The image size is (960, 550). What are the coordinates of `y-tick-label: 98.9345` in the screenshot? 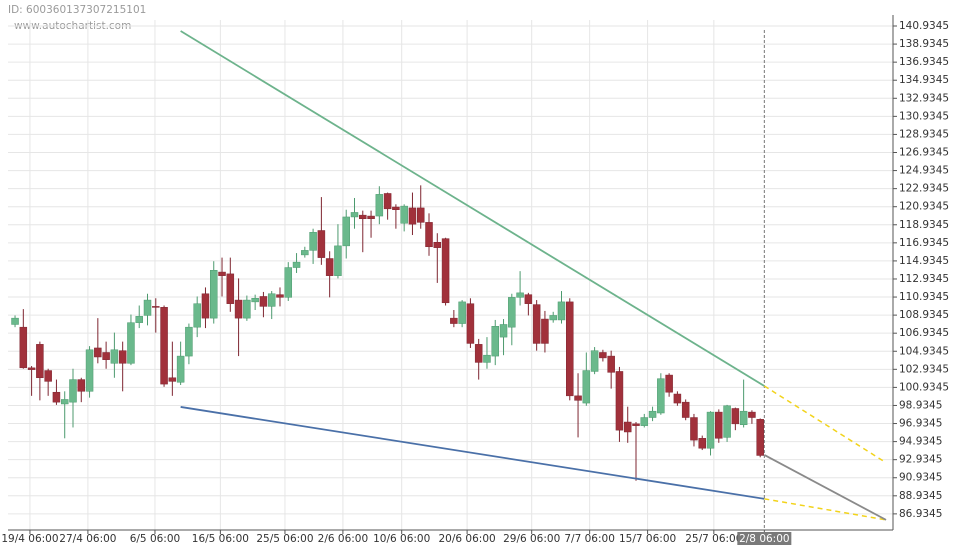 It's located at (920, 405).